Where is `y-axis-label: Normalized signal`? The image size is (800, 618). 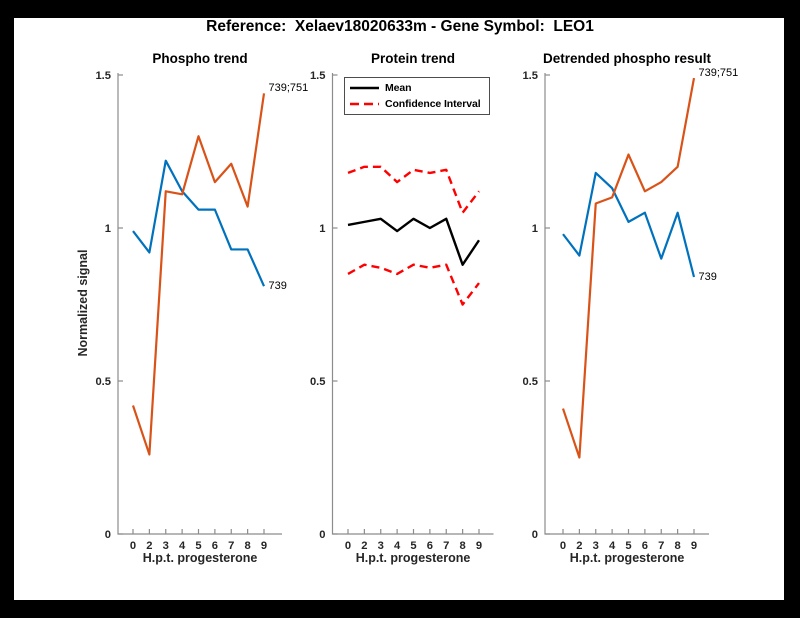
y-axis-label: Normalized signal is located at coordinates (83, 303).